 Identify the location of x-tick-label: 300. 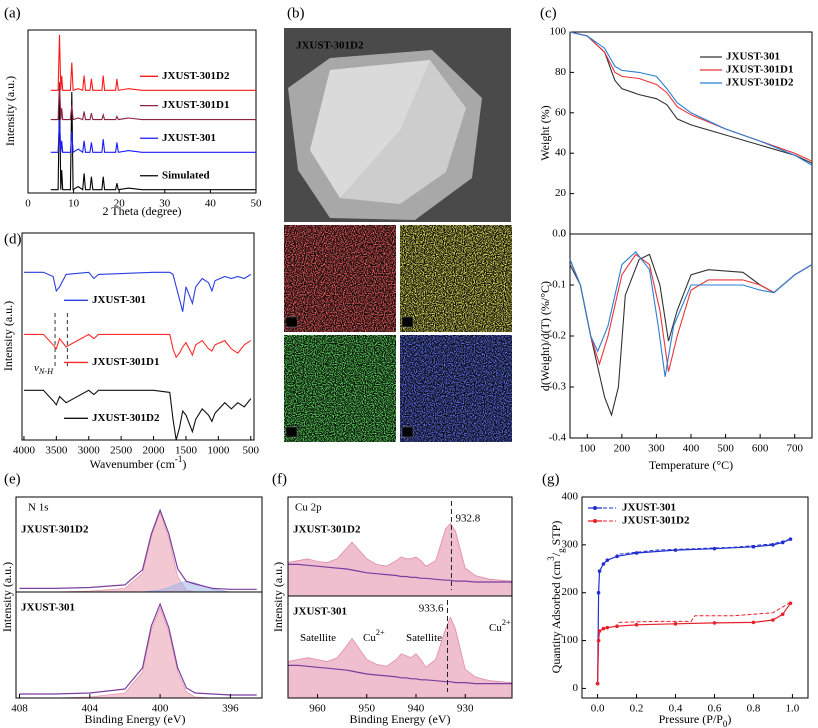
(656, 449).